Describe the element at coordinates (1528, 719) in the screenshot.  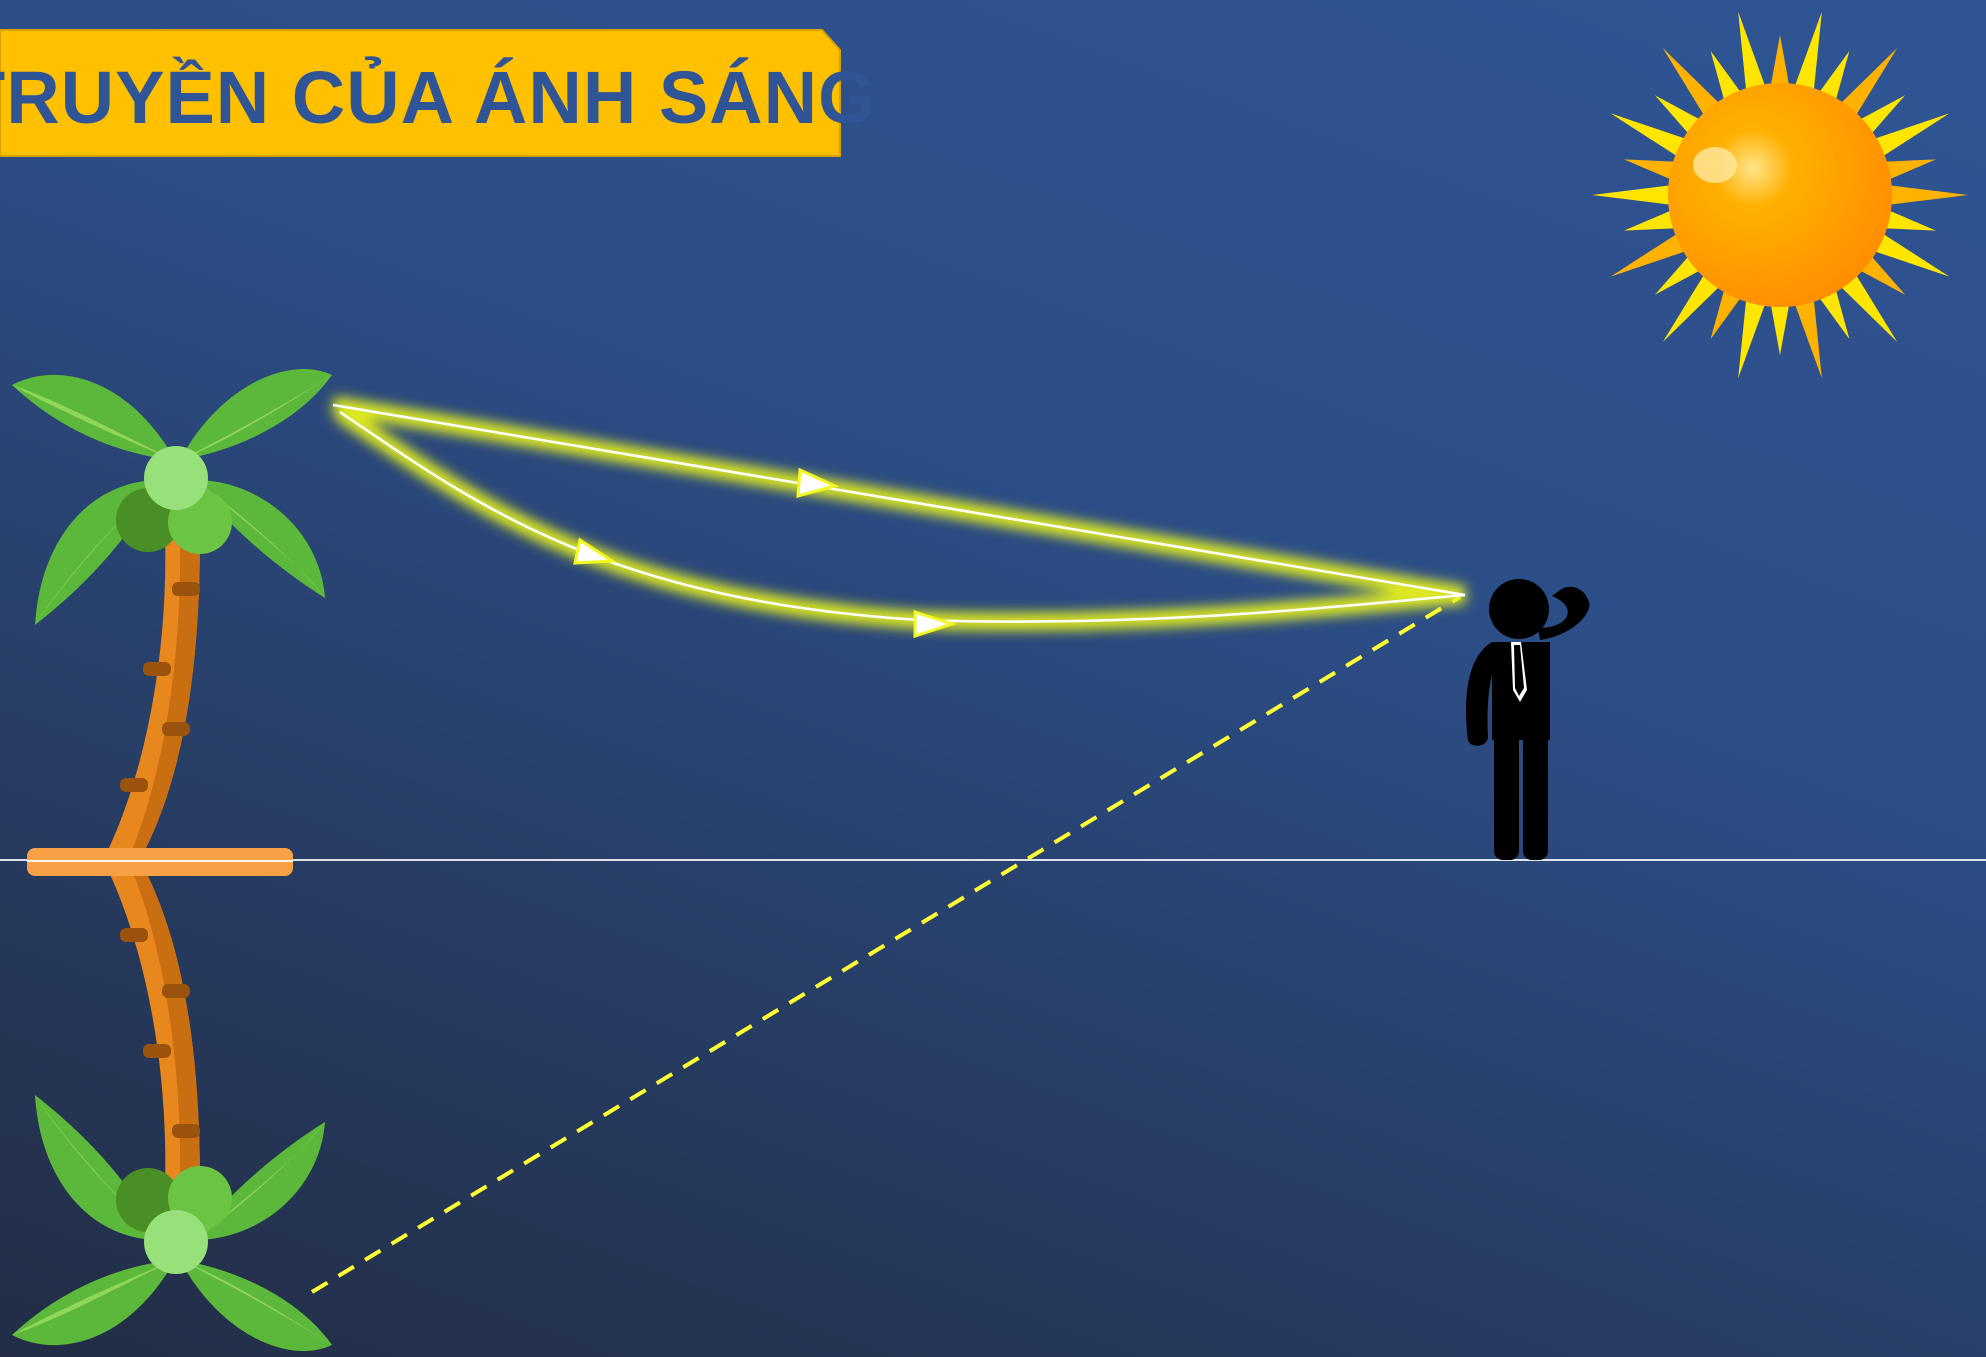
I see `person-thinking-icon` at that location.